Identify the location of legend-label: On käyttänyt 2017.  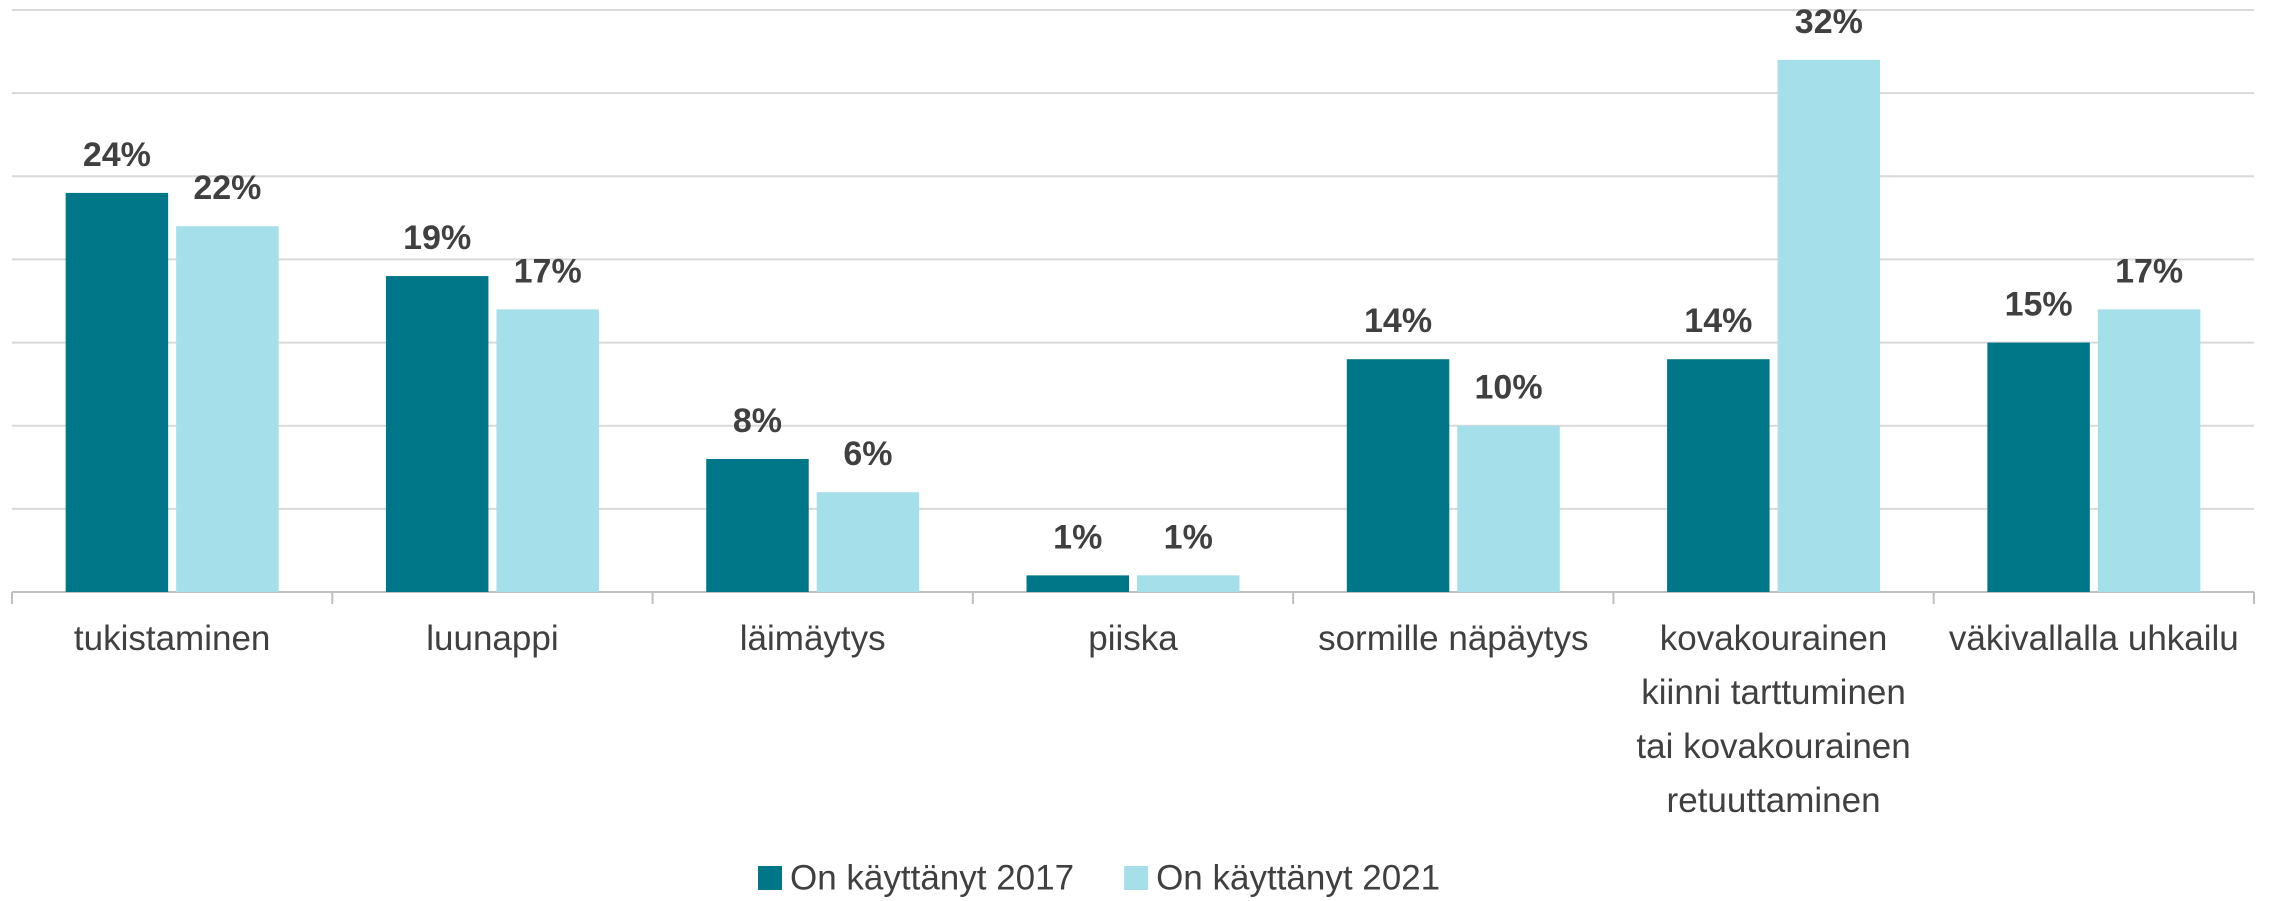
(932, 877).